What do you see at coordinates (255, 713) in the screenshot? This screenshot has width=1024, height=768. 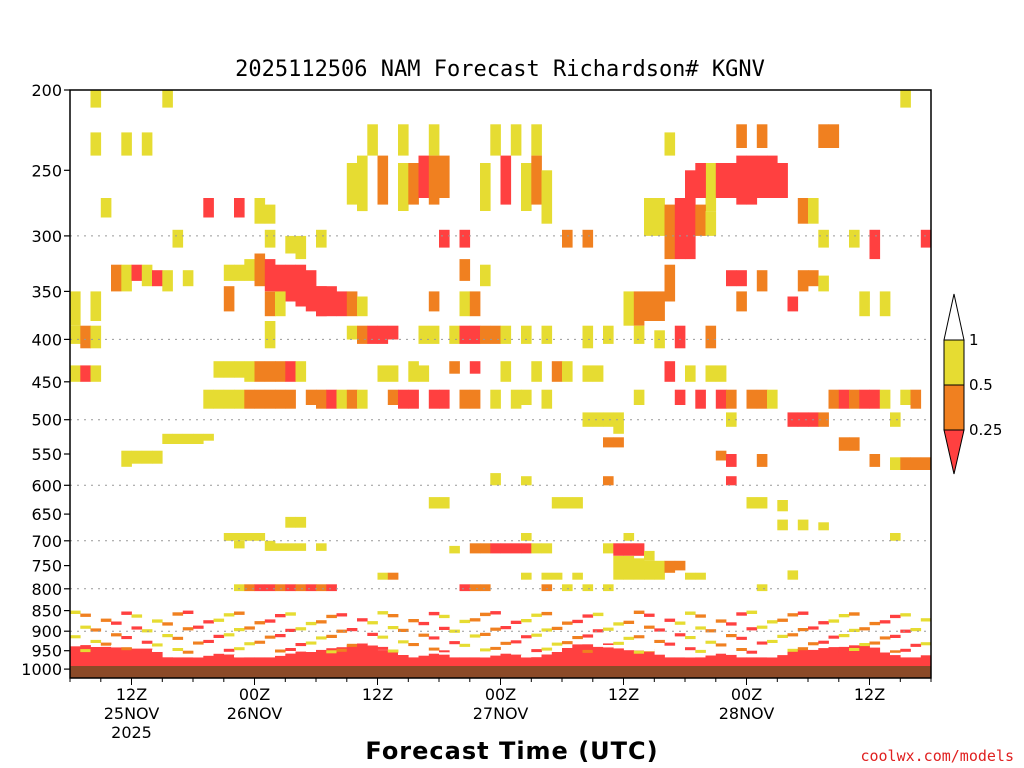 I see `x-tick-label: 26NOV` at bounding box center [255, 713].